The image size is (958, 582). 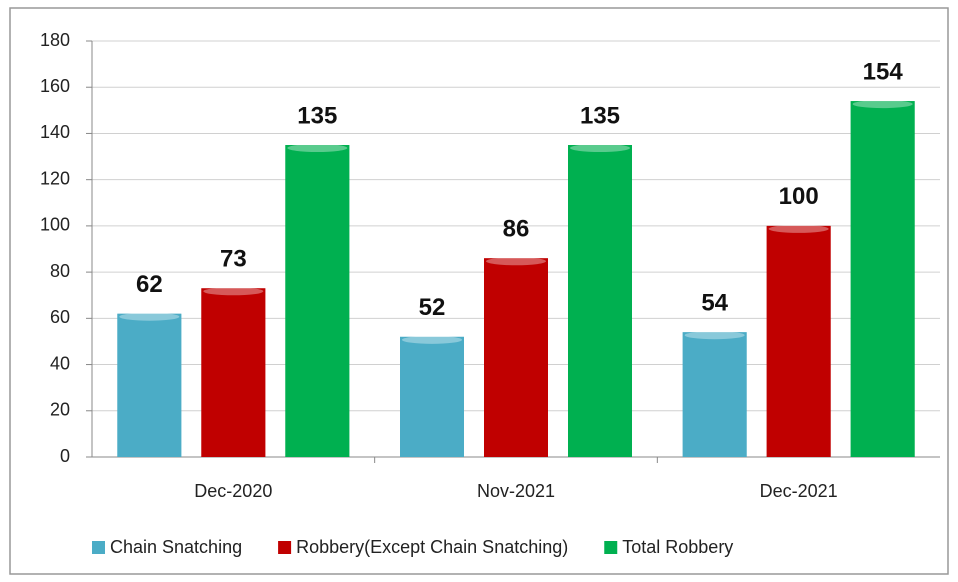 I want to click on legend-label: Chain Snatching, so click(x=176, y=547).